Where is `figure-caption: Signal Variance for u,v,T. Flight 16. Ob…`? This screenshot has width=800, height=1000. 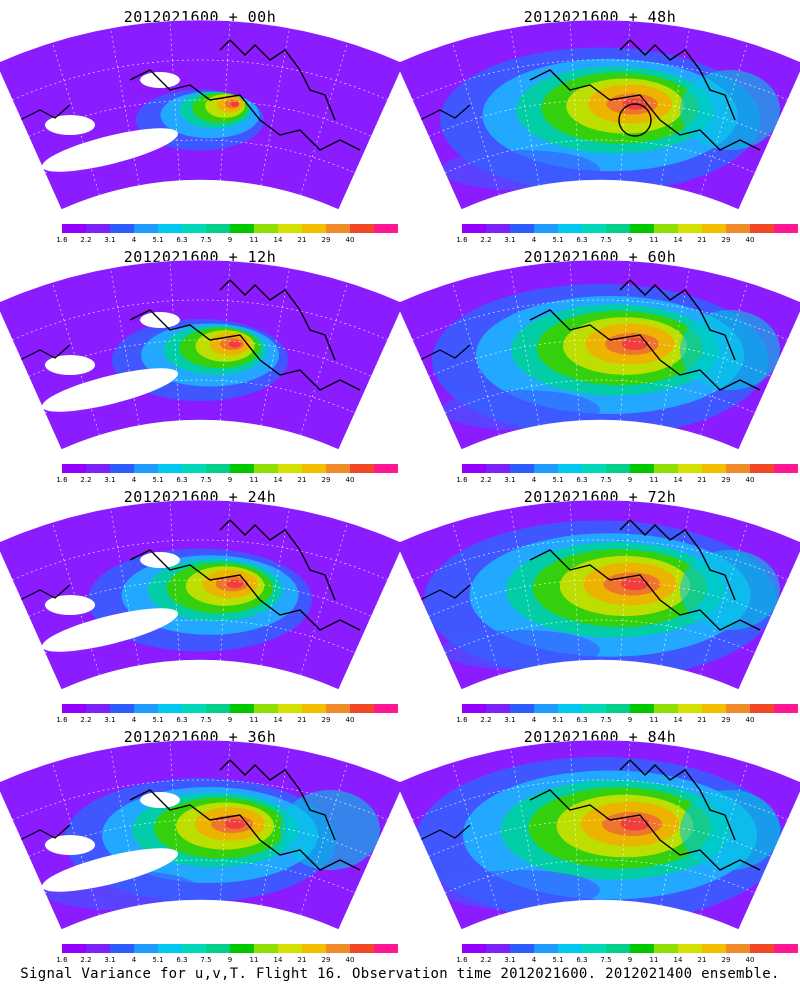 figure-caption: Signal Variance for u,v,T. Flight 16. Ob… is located at coordinates (400, 974).